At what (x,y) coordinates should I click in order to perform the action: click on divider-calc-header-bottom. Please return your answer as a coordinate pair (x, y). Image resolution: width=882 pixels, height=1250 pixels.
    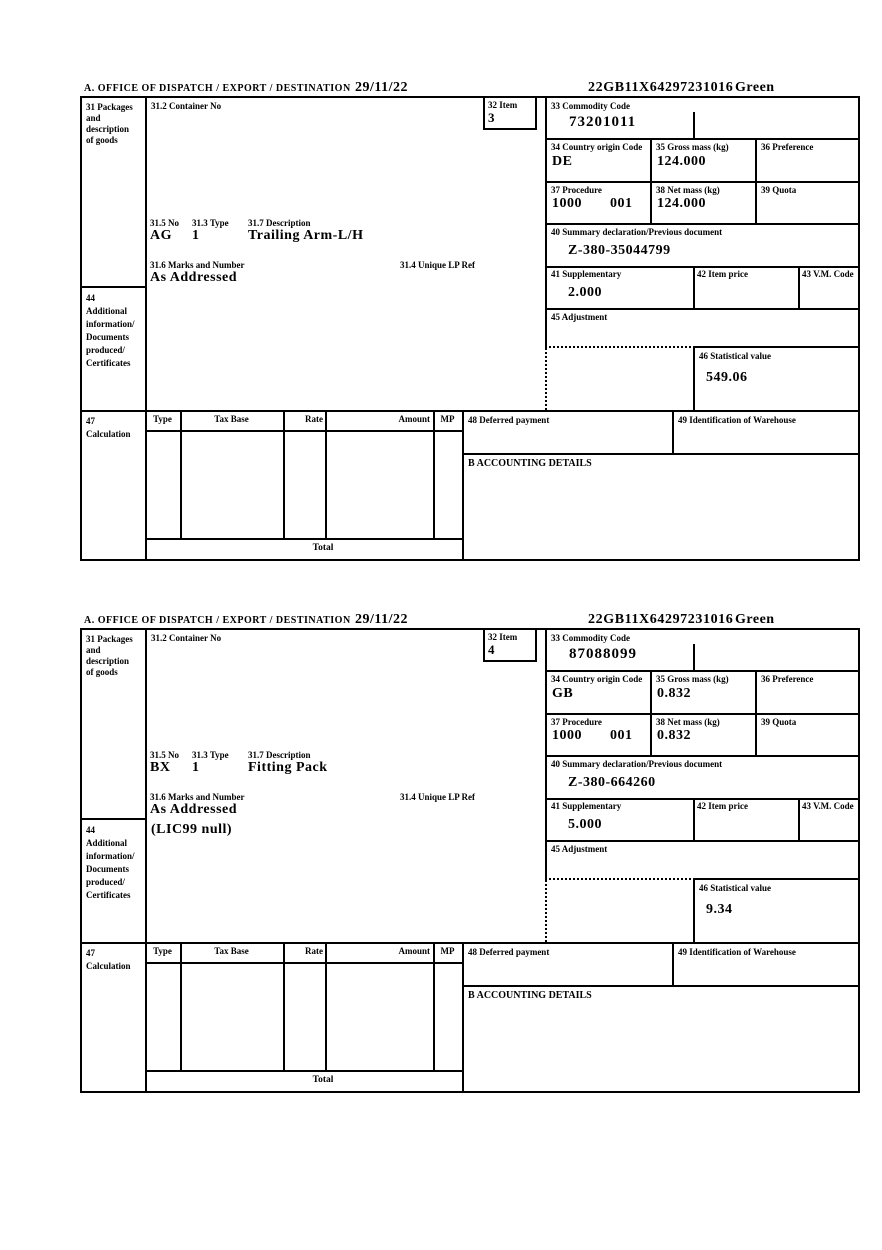
    Looking at the image, I should click on (304, 431).